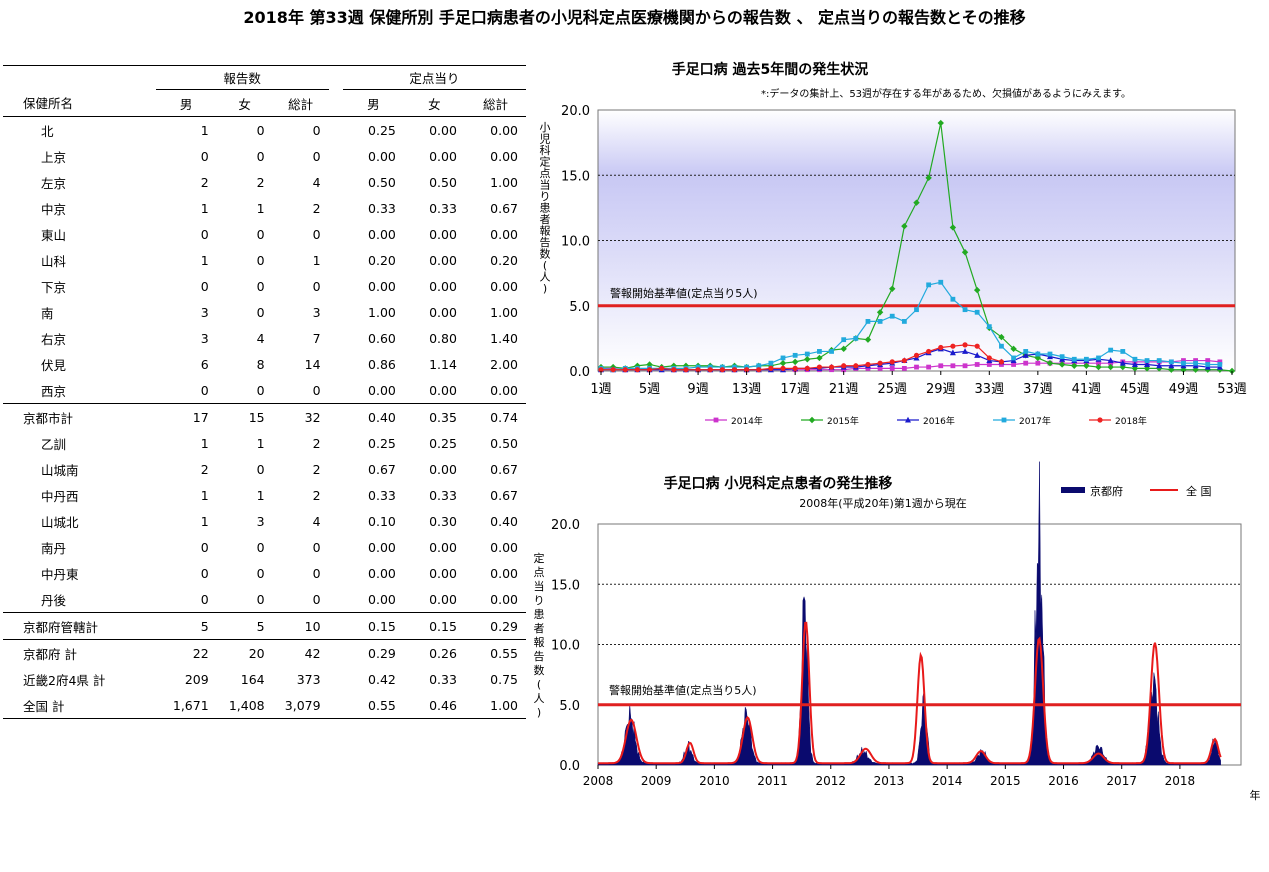  What do you see at coordinates (382, 521) in the screenshot?
I see `cell-value: 0.10` at bounding box center [382, 521].